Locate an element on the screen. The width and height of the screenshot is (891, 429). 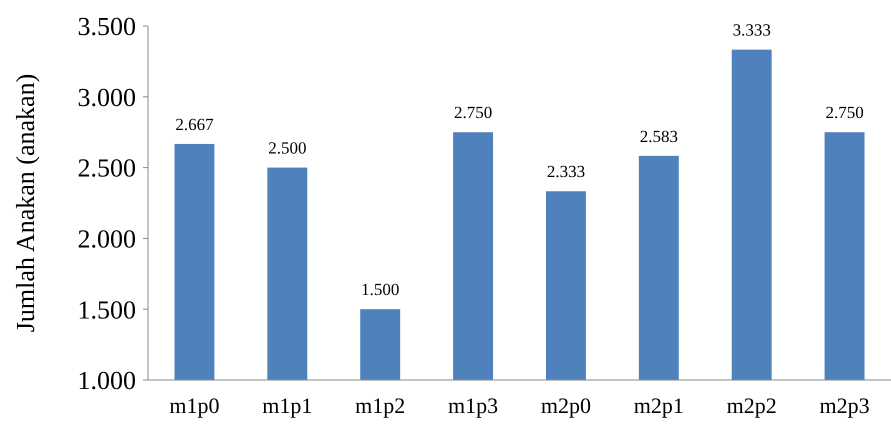
data-label: 3.333 is located at coordinates (751, 30).